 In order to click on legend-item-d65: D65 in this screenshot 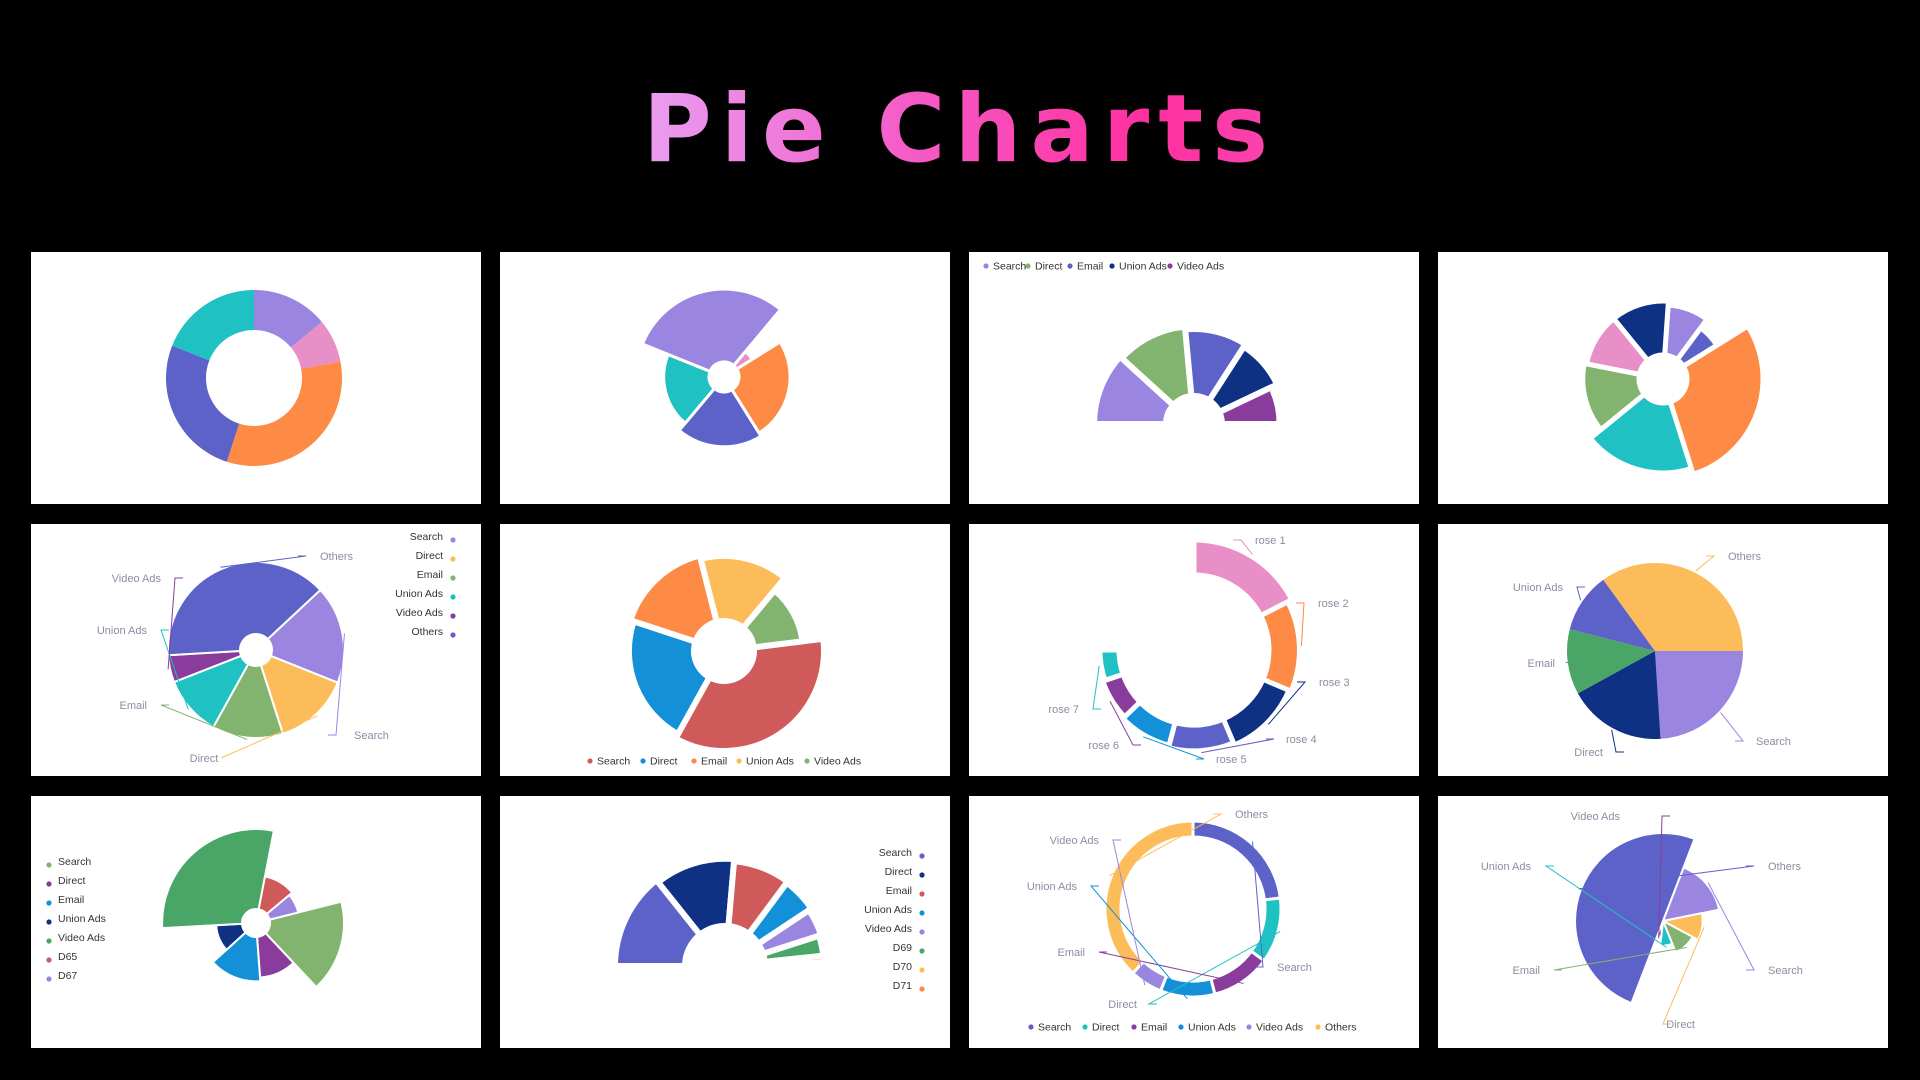, I will do `click(67, 957)`.